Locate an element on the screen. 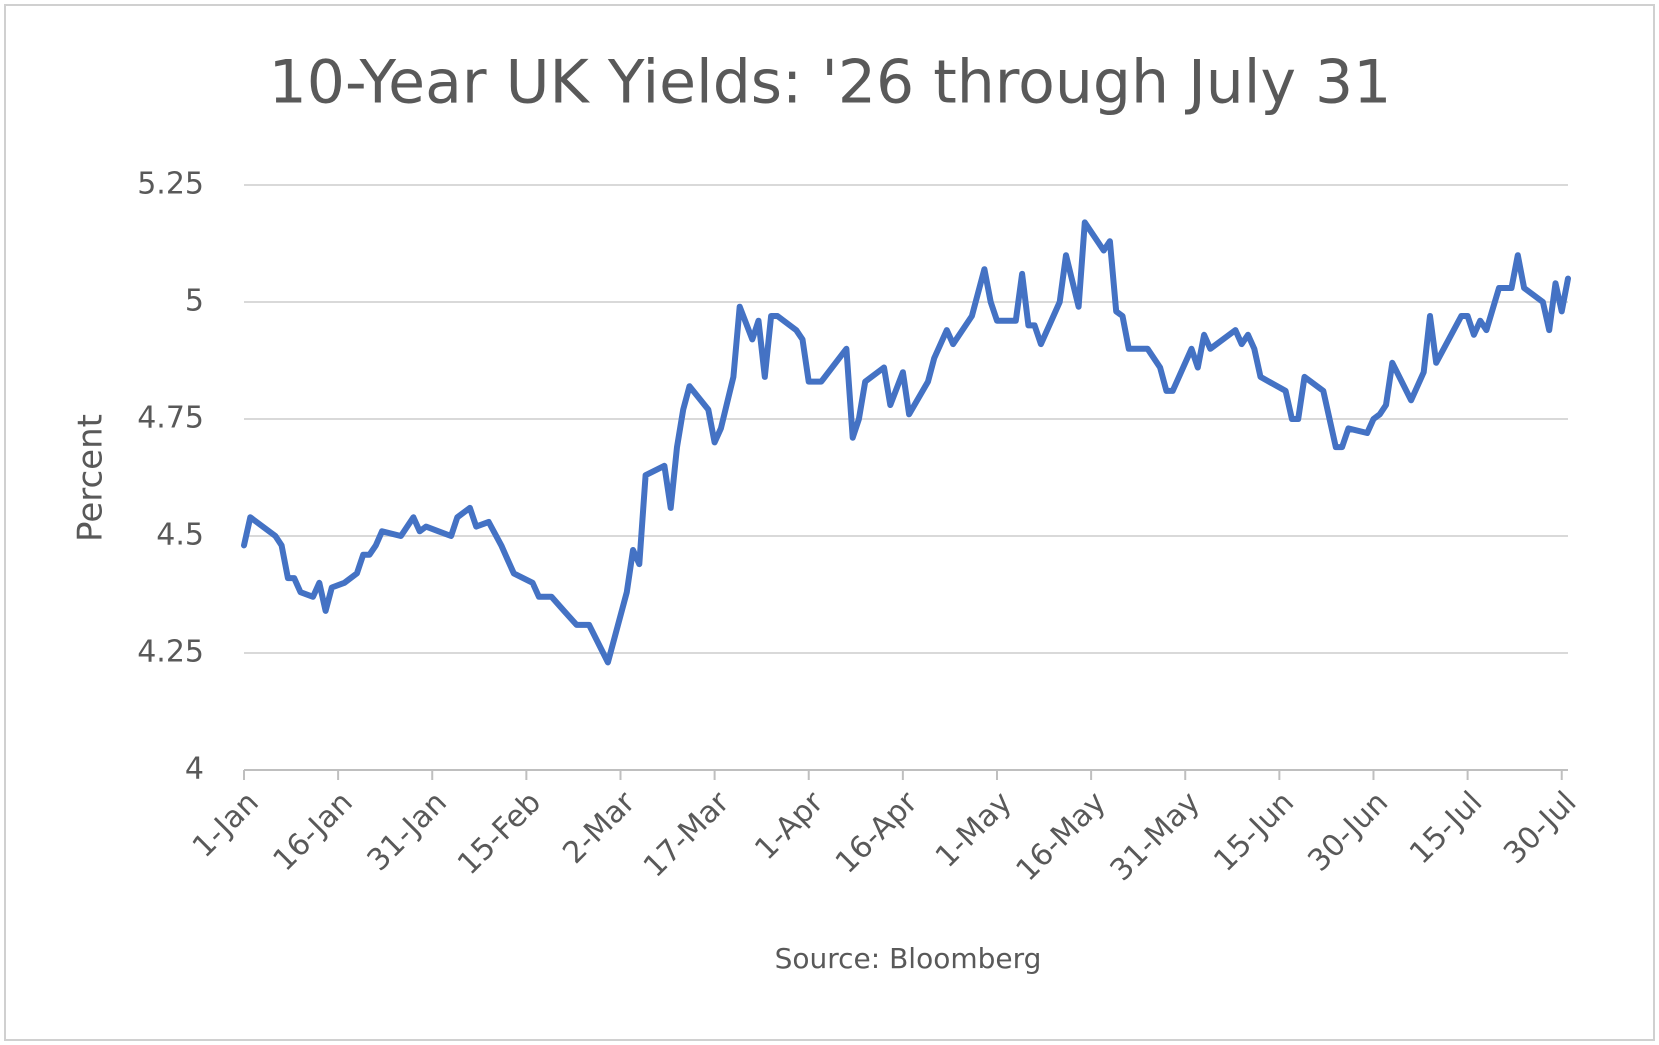 Image resolution: width=1659 pixels, height=1045 pixels. y-tick-label: 5.25 is located at coordinates (170, 184).